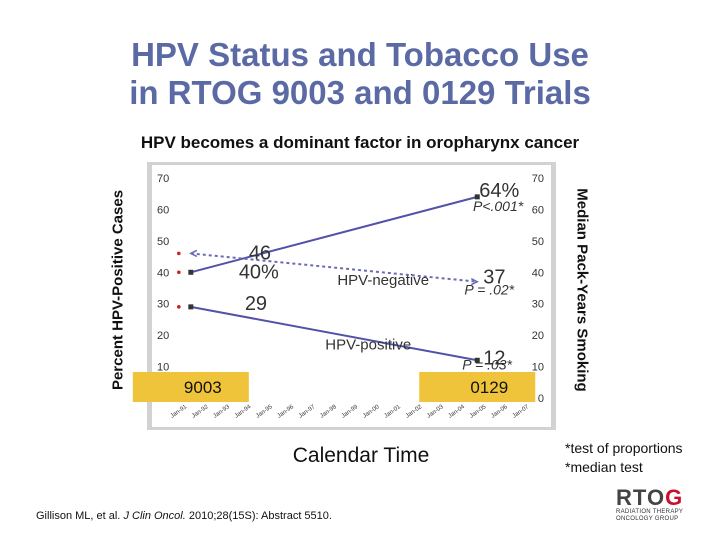  What do you see at coordinates (499, 191) in the screenshot?
I see `value-label-hpv-positive-end: 64%` at bounding box center [499, 191].